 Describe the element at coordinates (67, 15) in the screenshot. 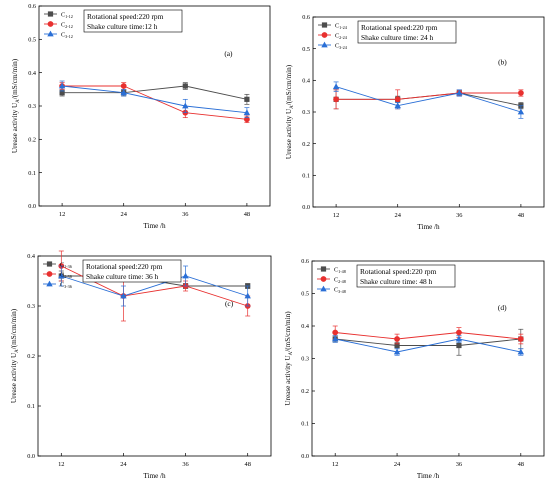

I see `legend-label: C1-12` at that location.